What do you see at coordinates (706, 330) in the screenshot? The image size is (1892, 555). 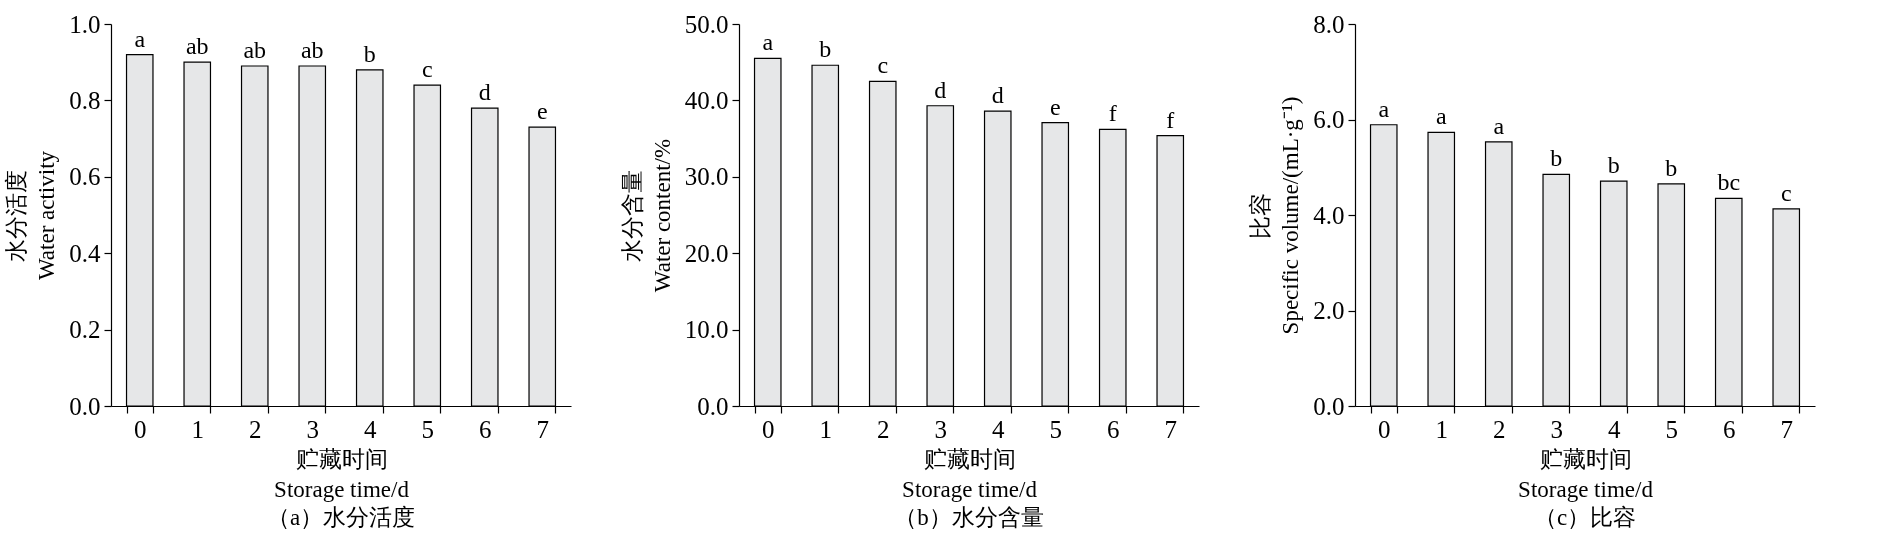 I see `y-tick-label: 10.0` at bounding box center [706, 330].